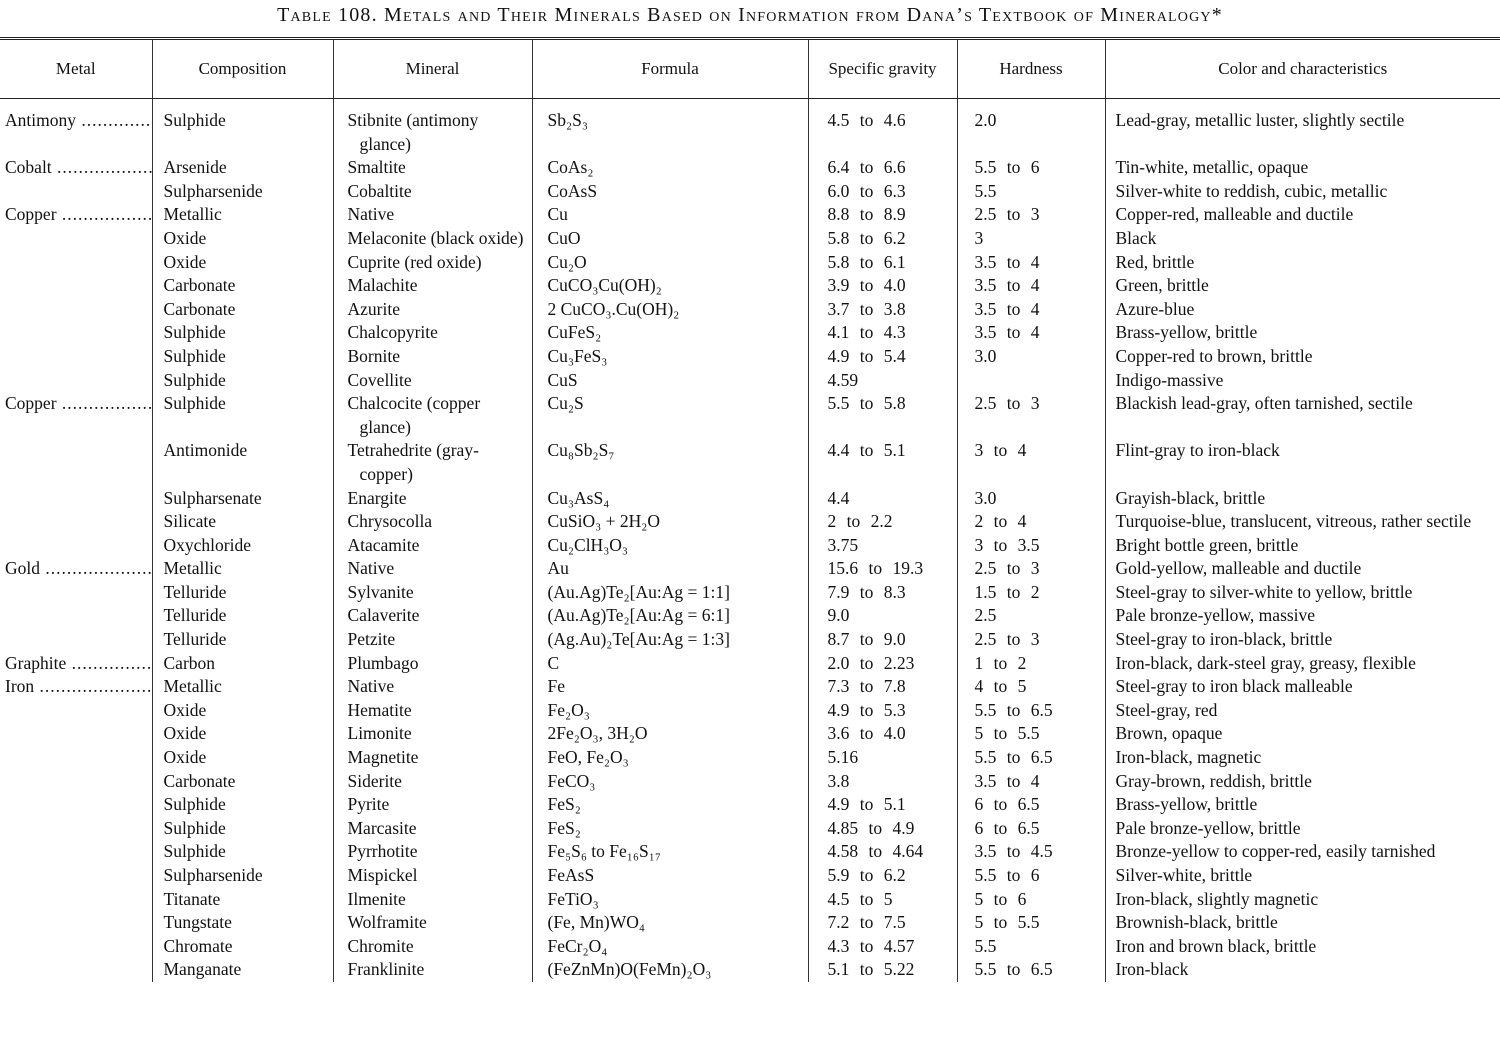  Describe the element at coordinates (882, 238) in the screenshot. I see `cell: 5.8 to 6.2` at that location.